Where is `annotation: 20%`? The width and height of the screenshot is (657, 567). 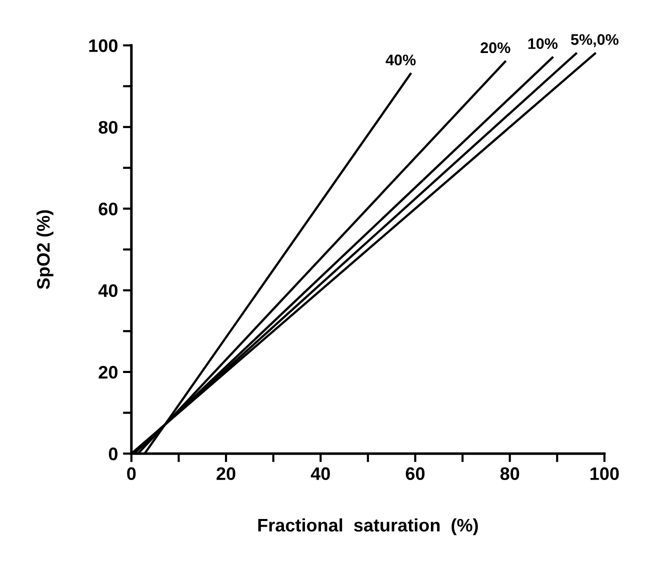 annotation: 20% is located at coordinates (495, 48).